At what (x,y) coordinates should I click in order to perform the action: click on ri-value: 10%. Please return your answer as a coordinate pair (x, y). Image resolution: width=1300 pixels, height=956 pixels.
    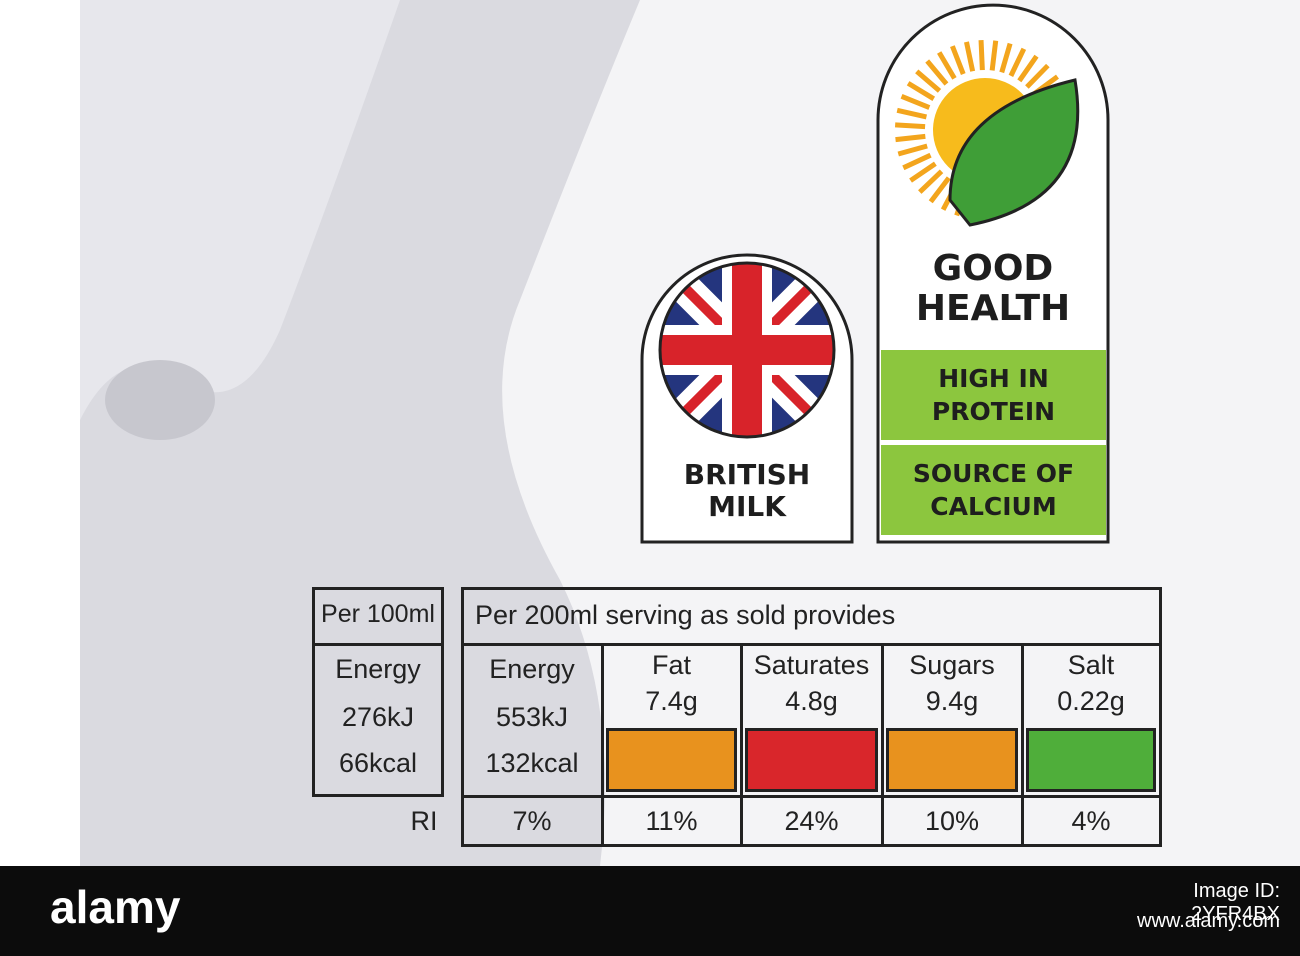
    Looking at the image, I should click on (952, 821).